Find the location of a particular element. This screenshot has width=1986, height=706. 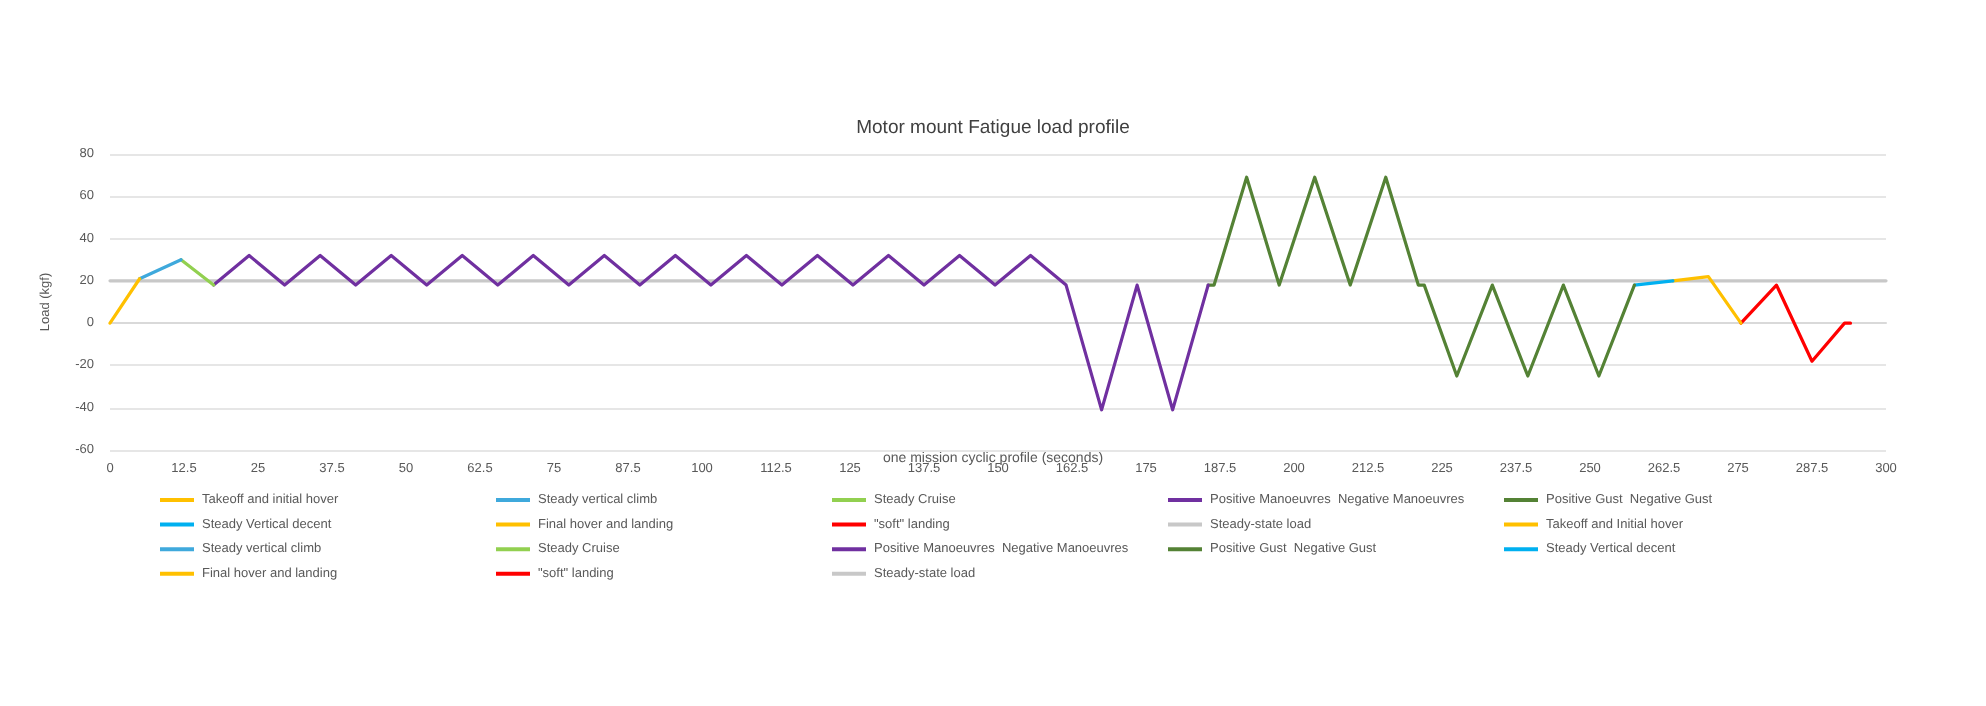

chart-title: Motor mount Fatigue load profile is located at coordinates (993, 128).